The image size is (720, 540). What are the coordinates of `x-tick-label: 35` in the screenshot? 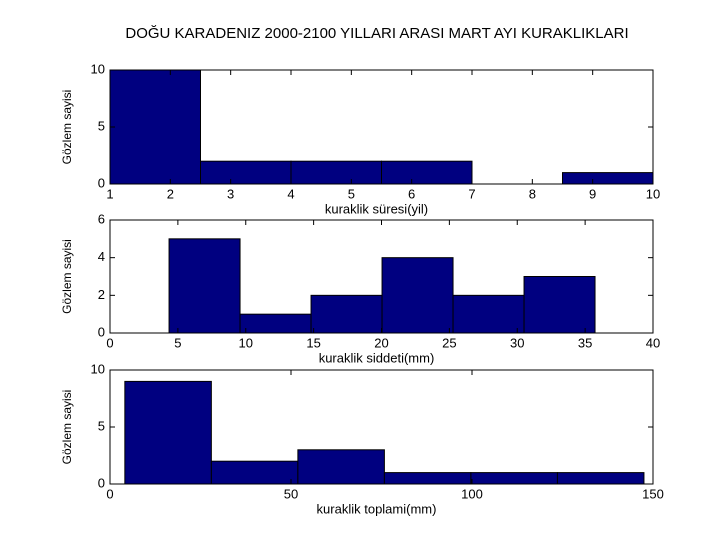 It's located at (585, 342).